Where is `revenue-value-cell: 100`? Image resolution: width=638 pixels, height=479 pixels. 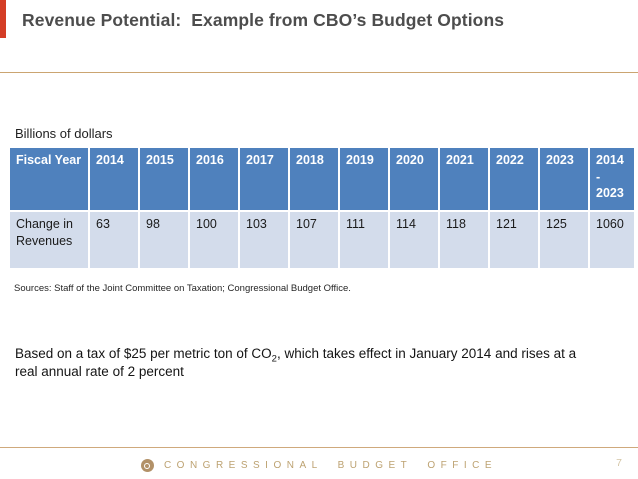 revenue-value-cell: 100 is located at coordinates (214, 240).